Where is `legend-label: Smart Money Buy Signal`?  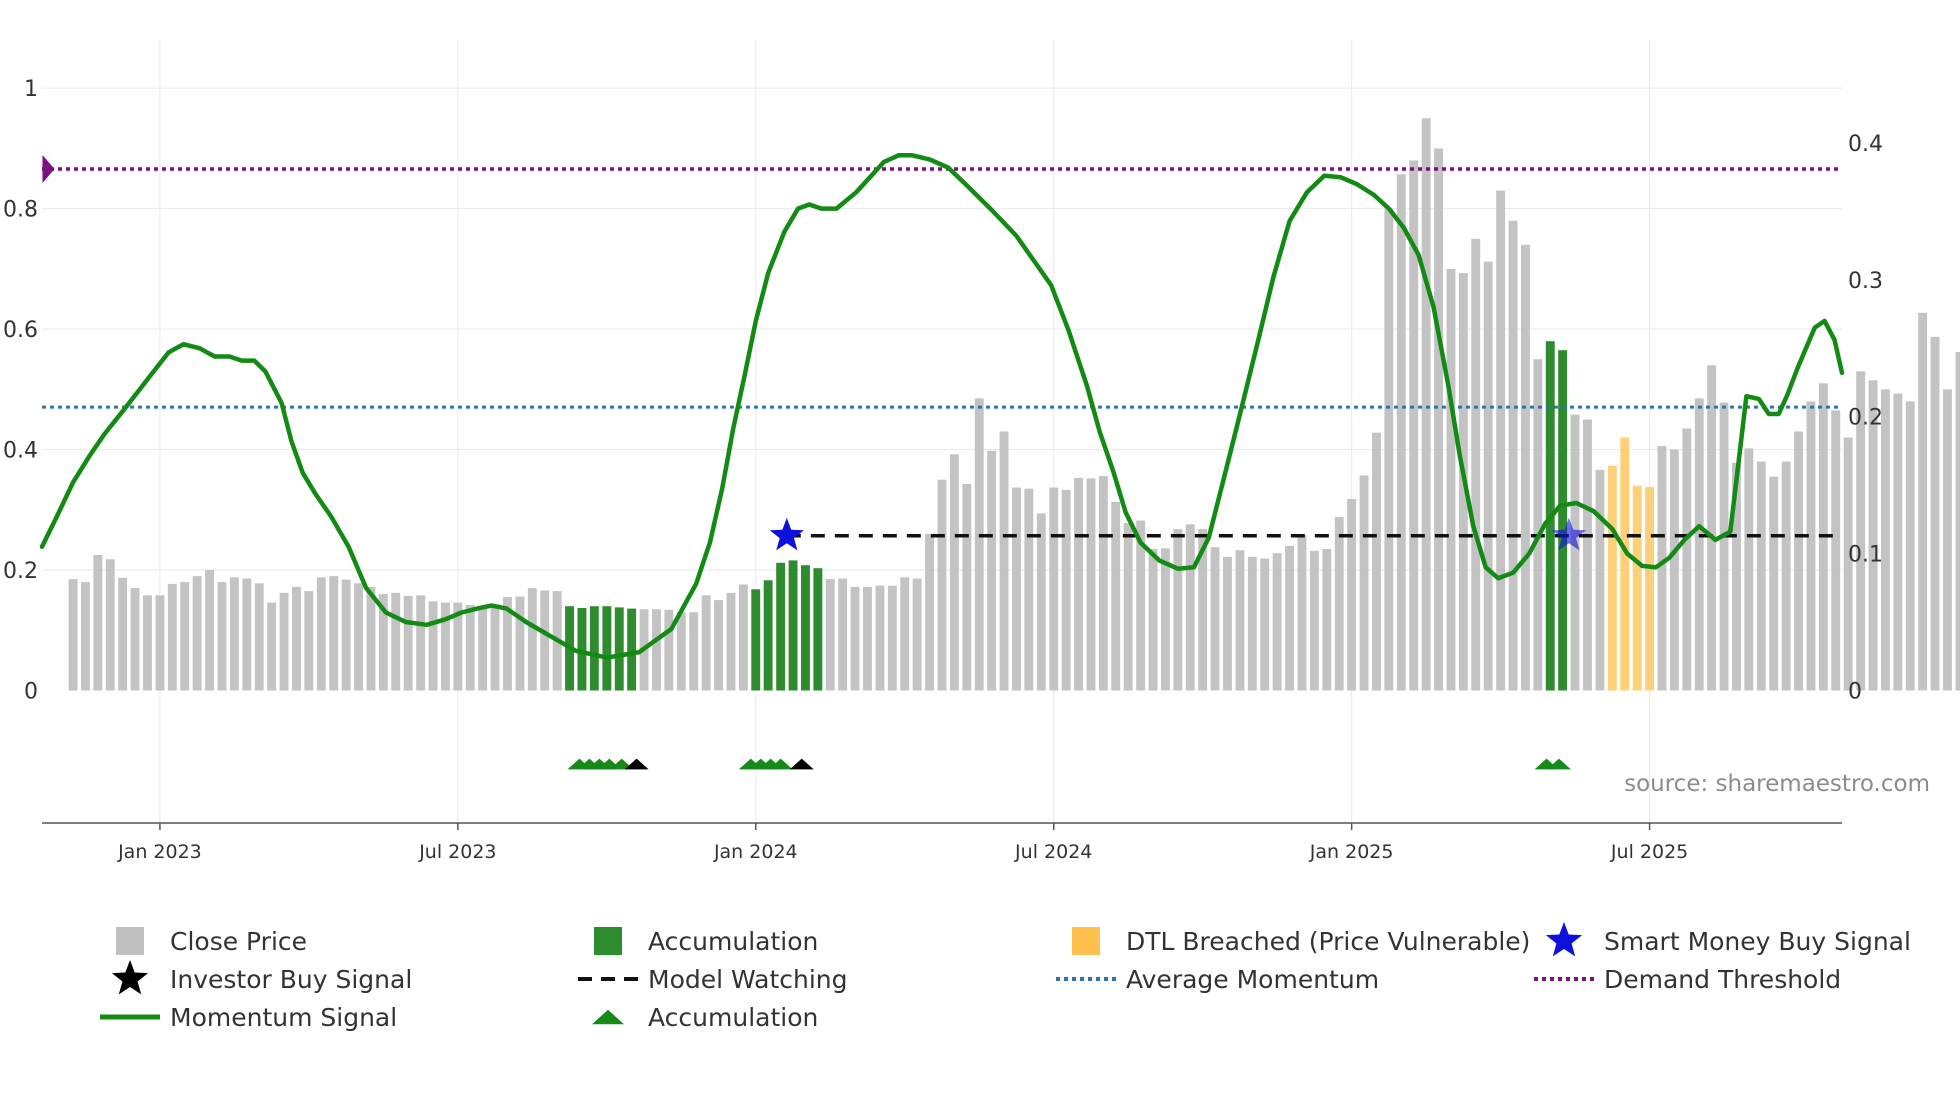
legend-label: Smart Money Buy Signal is located at coordinates (1757, 941).